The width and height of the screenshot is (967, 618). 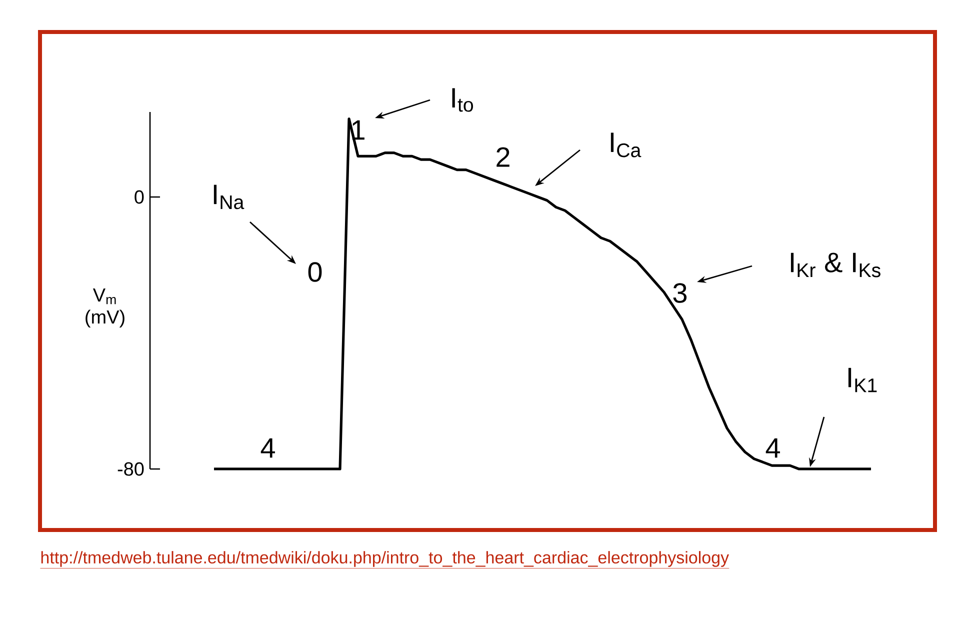 What do you see at coordinates (680, 293) in the screenshot?
I see `annotation: 3` at bounding box center [680, 293].